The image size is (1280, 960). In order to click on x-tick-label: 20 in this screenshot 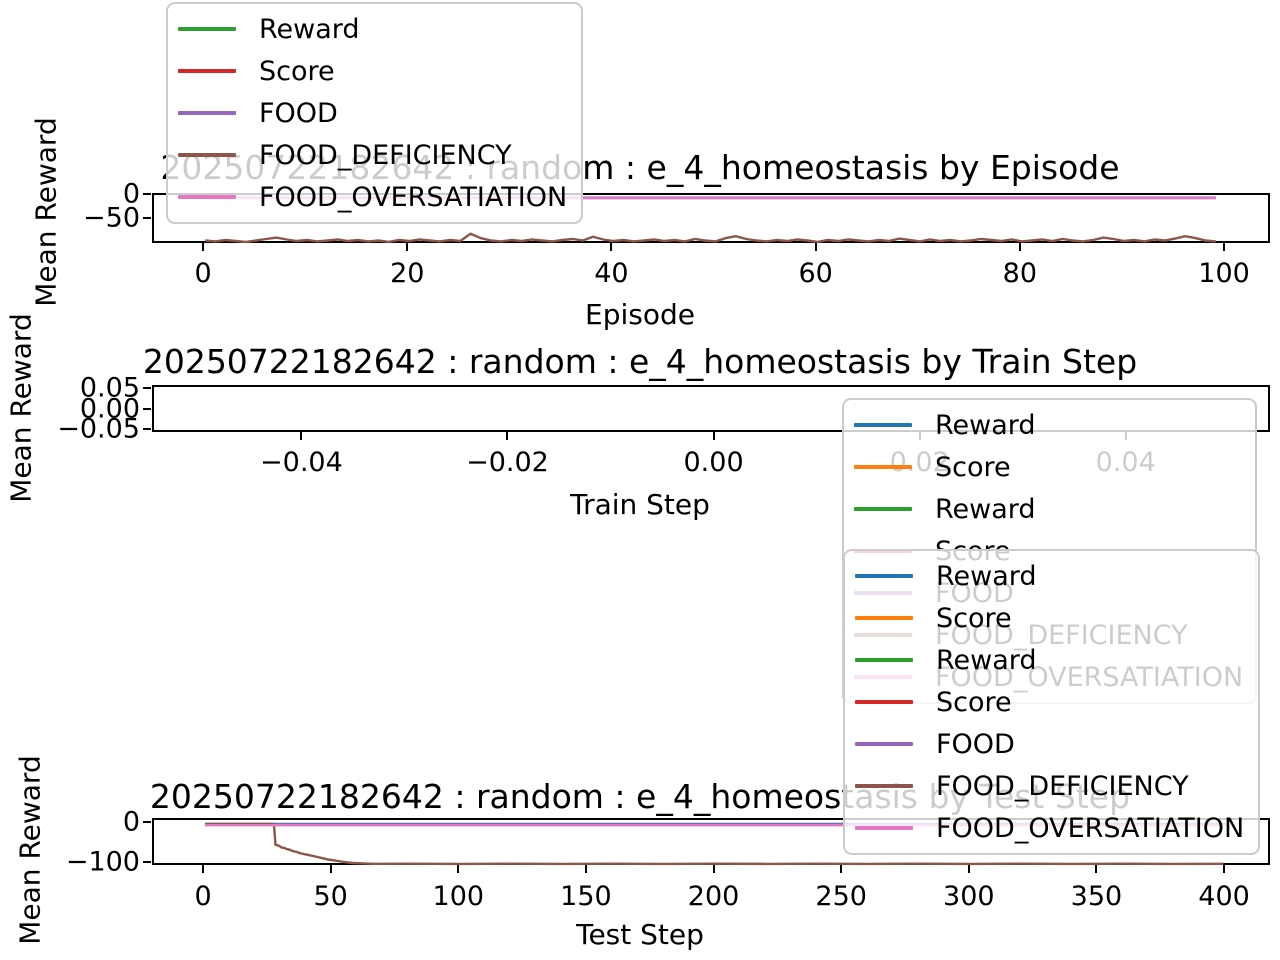, I will do `click(407, 273)`.